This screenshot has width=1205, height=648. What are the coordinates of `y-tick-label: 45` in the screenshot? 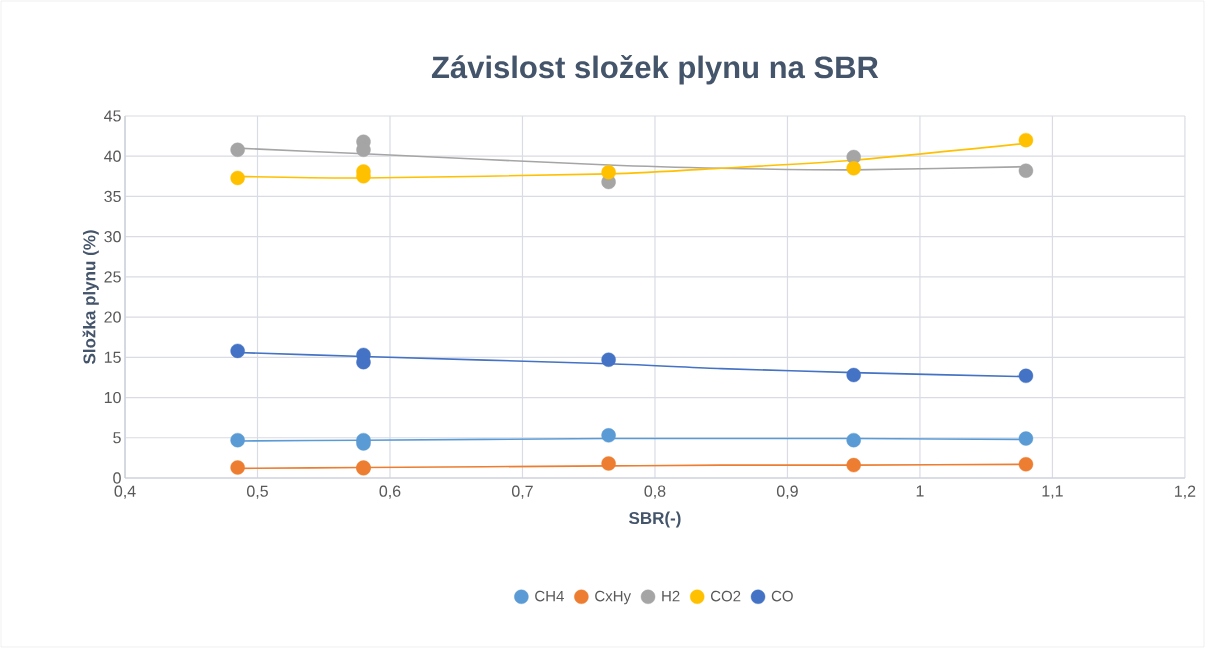 It's located at (112, 116).